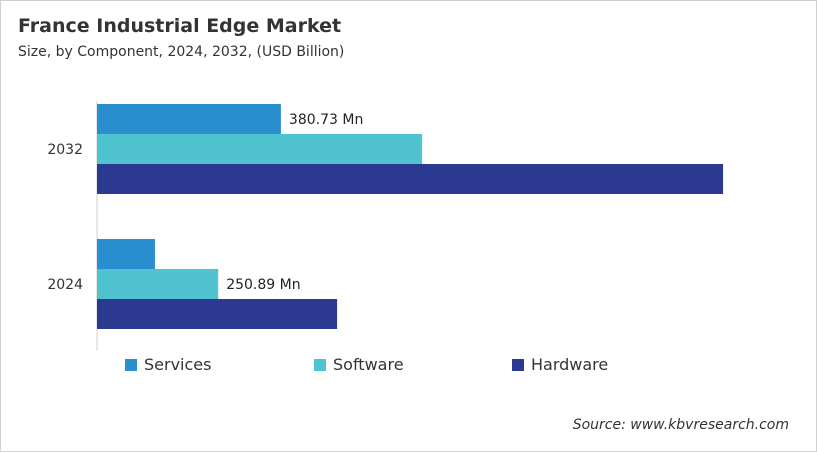 The height and width of the screenshot is (452, 817). I want to click on data-label: 250.89 Mn, so click(263, 285).